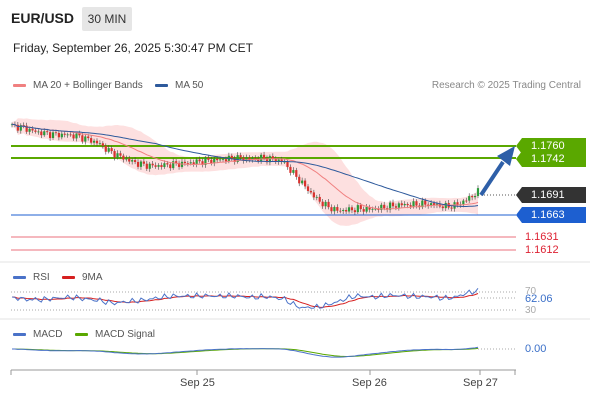  What do you see at coordinates (81, 334) in the screenshot?
I see `macd-signal-swatch-icon` at bounding box center [81, 334].